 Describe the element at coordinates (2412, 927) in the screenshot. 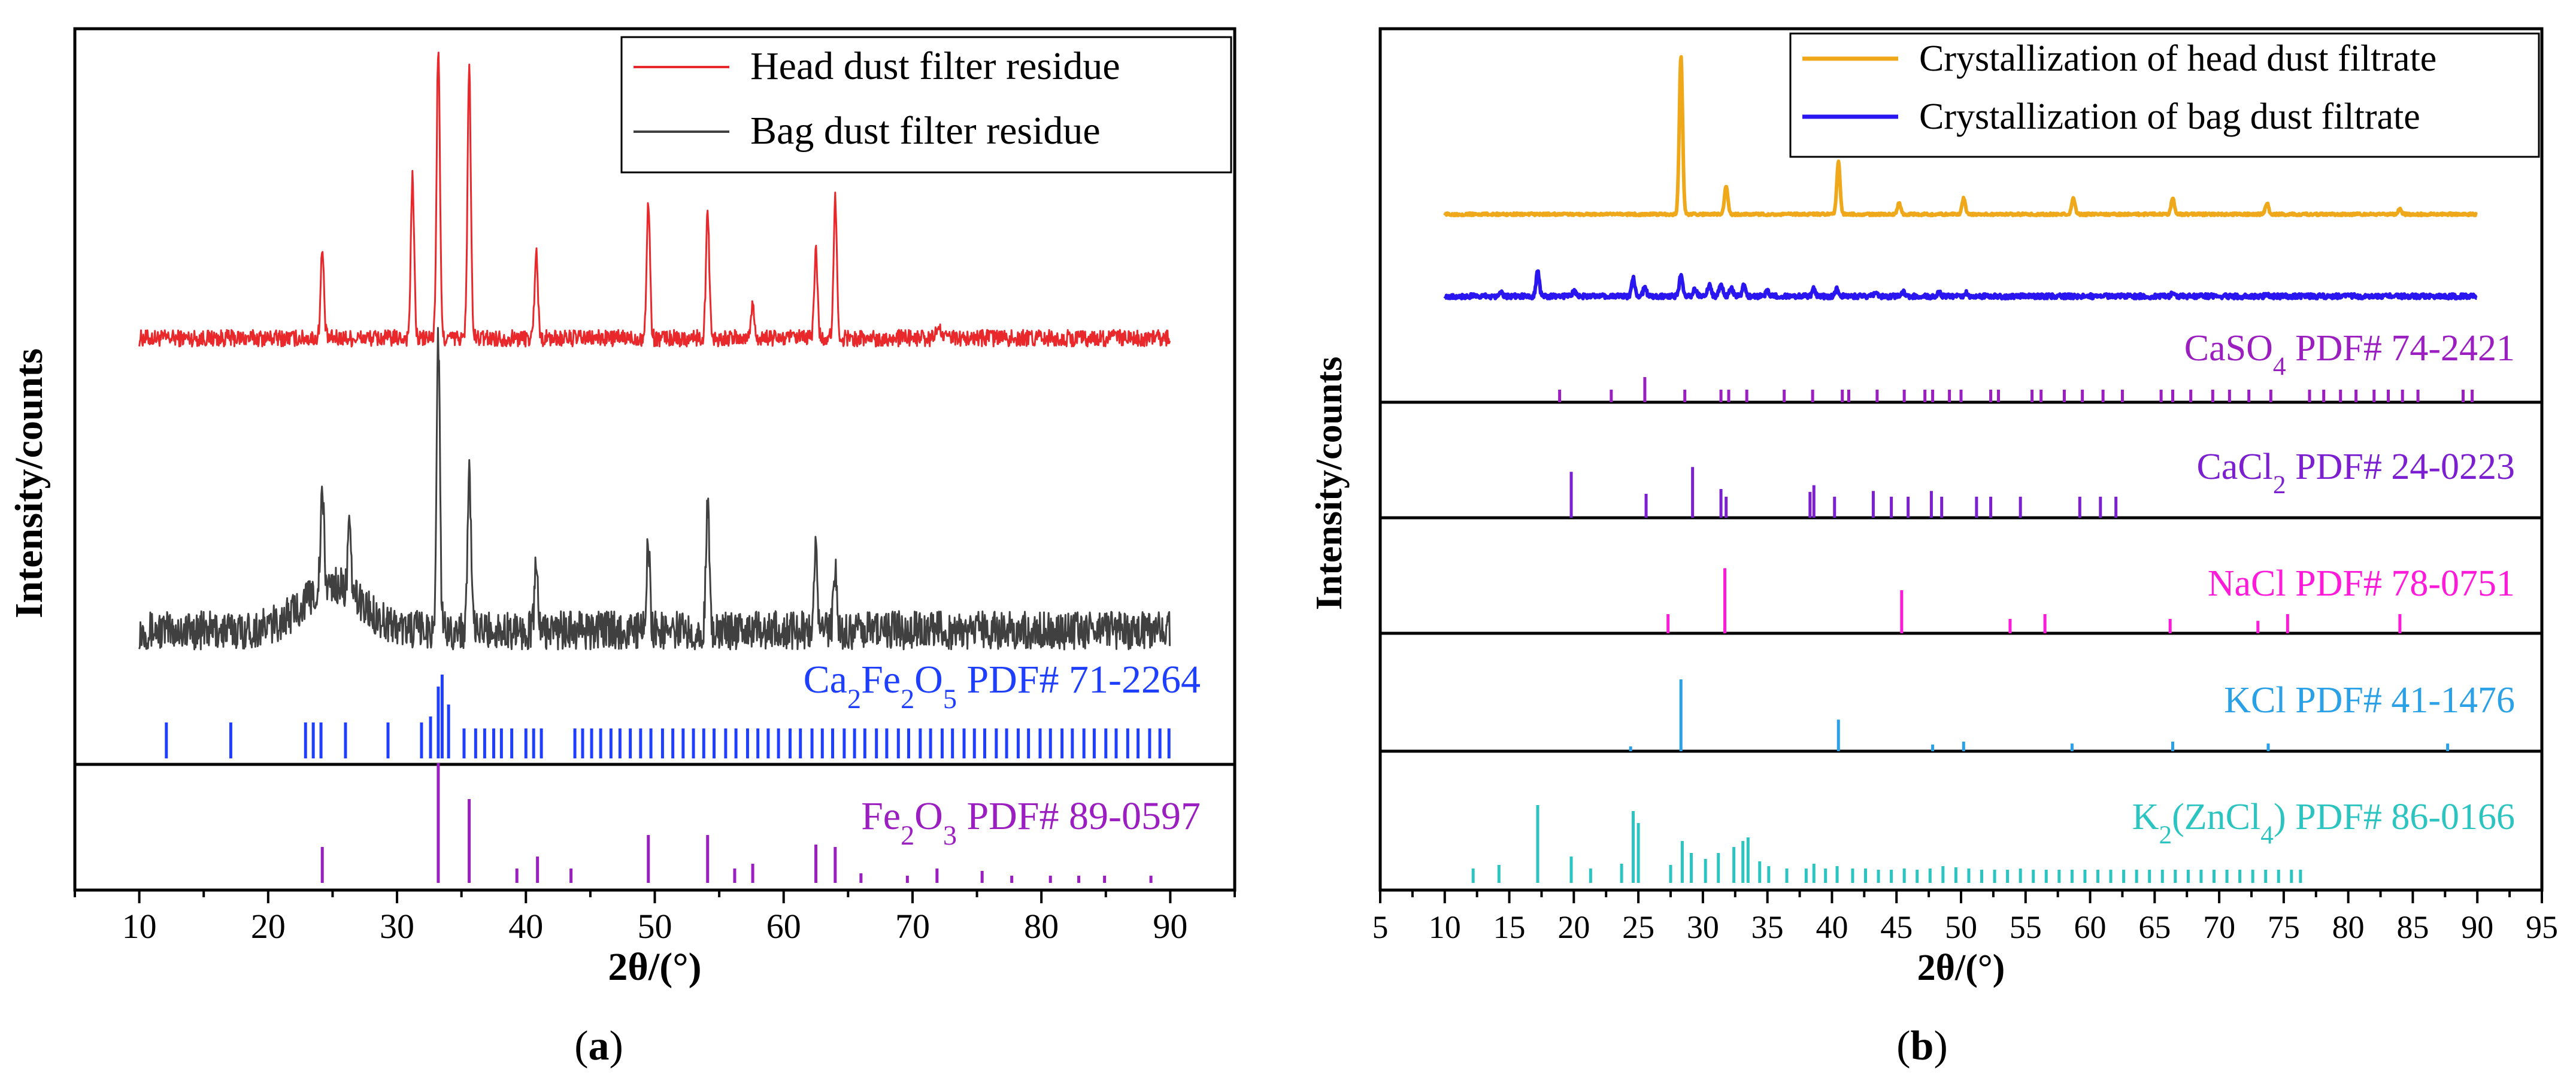

I see `x-tick-label: 85` at that location.